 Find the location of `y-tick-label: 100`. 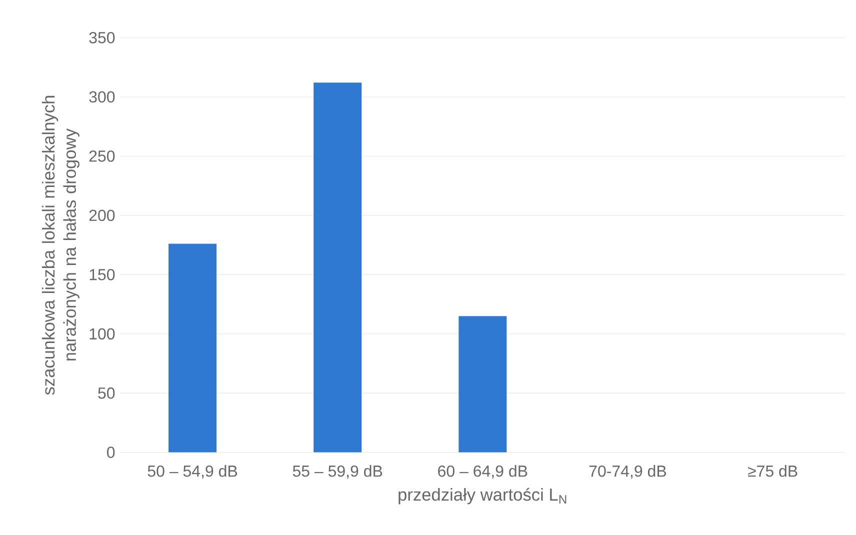

y-tick-label: 100 is located at coordinates (102, 334).